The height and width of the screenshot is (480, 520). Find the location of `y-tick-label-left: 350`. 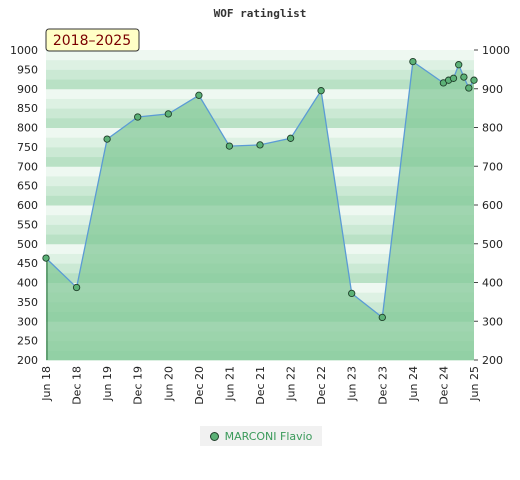

y-tick-label-left: 350 is located at coordinates (27, 302).